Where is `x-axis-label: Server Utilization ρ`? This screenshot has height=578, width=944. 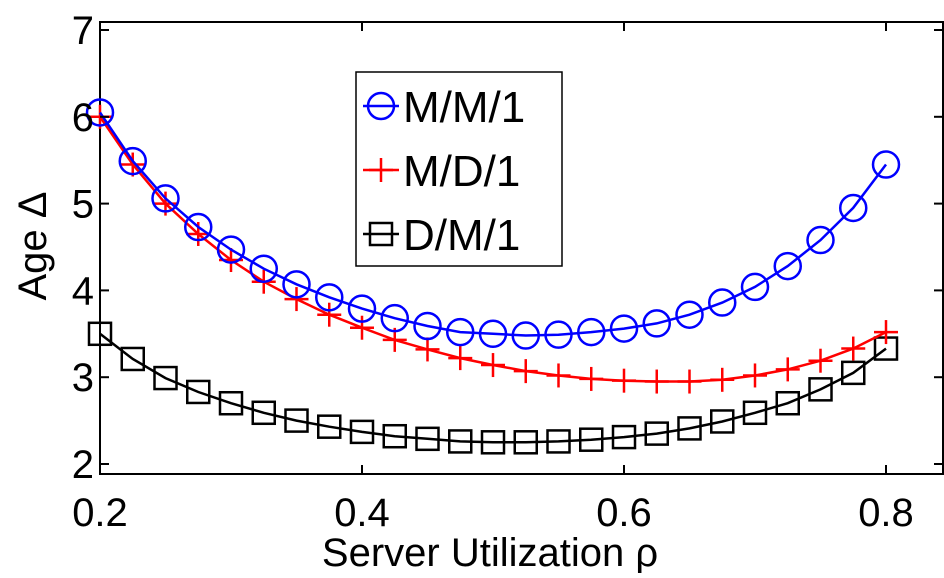
x-axis-label: Server Utilization ρ is located at coordinates (490, 552).